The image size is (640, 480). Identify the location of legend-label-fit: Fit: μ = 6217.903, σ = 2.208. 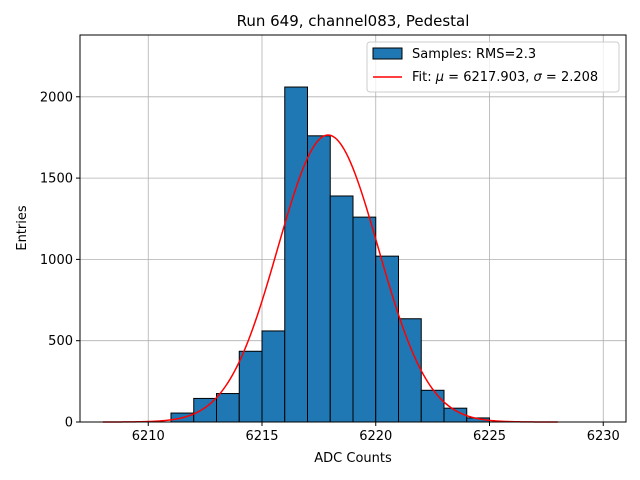
(505, 77).